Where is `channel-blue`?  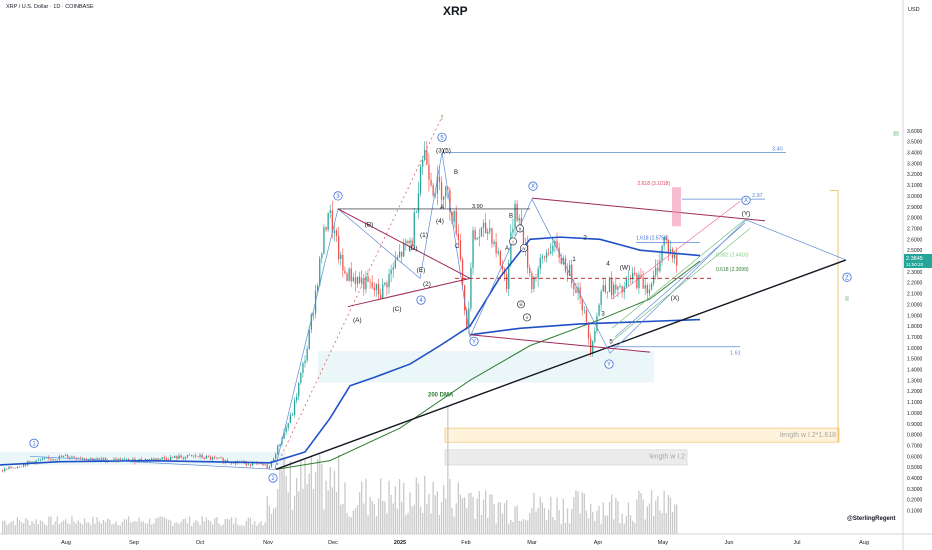 channel-blue is located at coordinates (680, 280).